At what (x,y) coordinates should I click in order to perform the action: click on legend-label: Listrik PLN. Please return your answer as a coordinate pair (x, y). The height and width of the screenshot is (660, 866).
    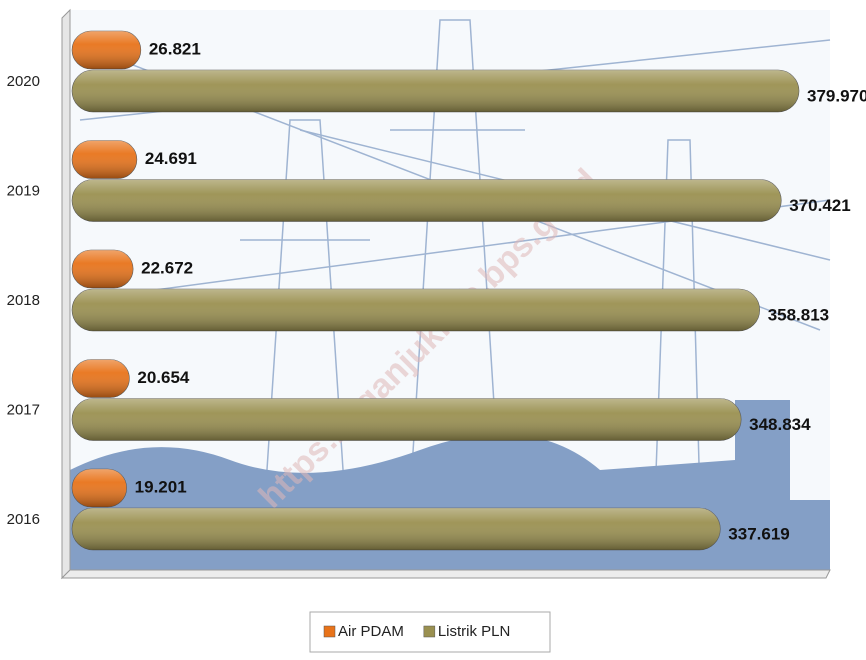
    Looking at the image, I should click on (474, 631).